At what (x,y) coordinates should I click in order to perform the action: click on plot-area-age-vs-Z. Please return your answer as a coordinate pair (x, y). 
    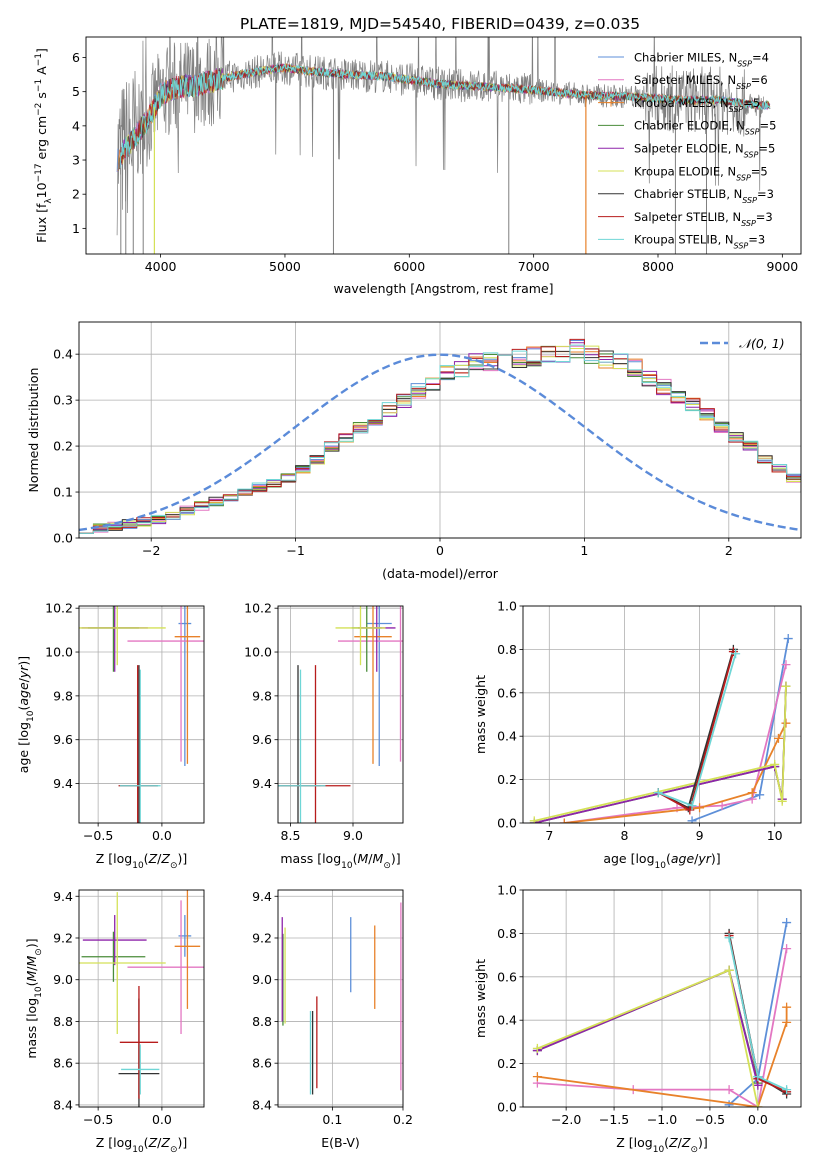
    Looking at the image, I should click on (141, 714).